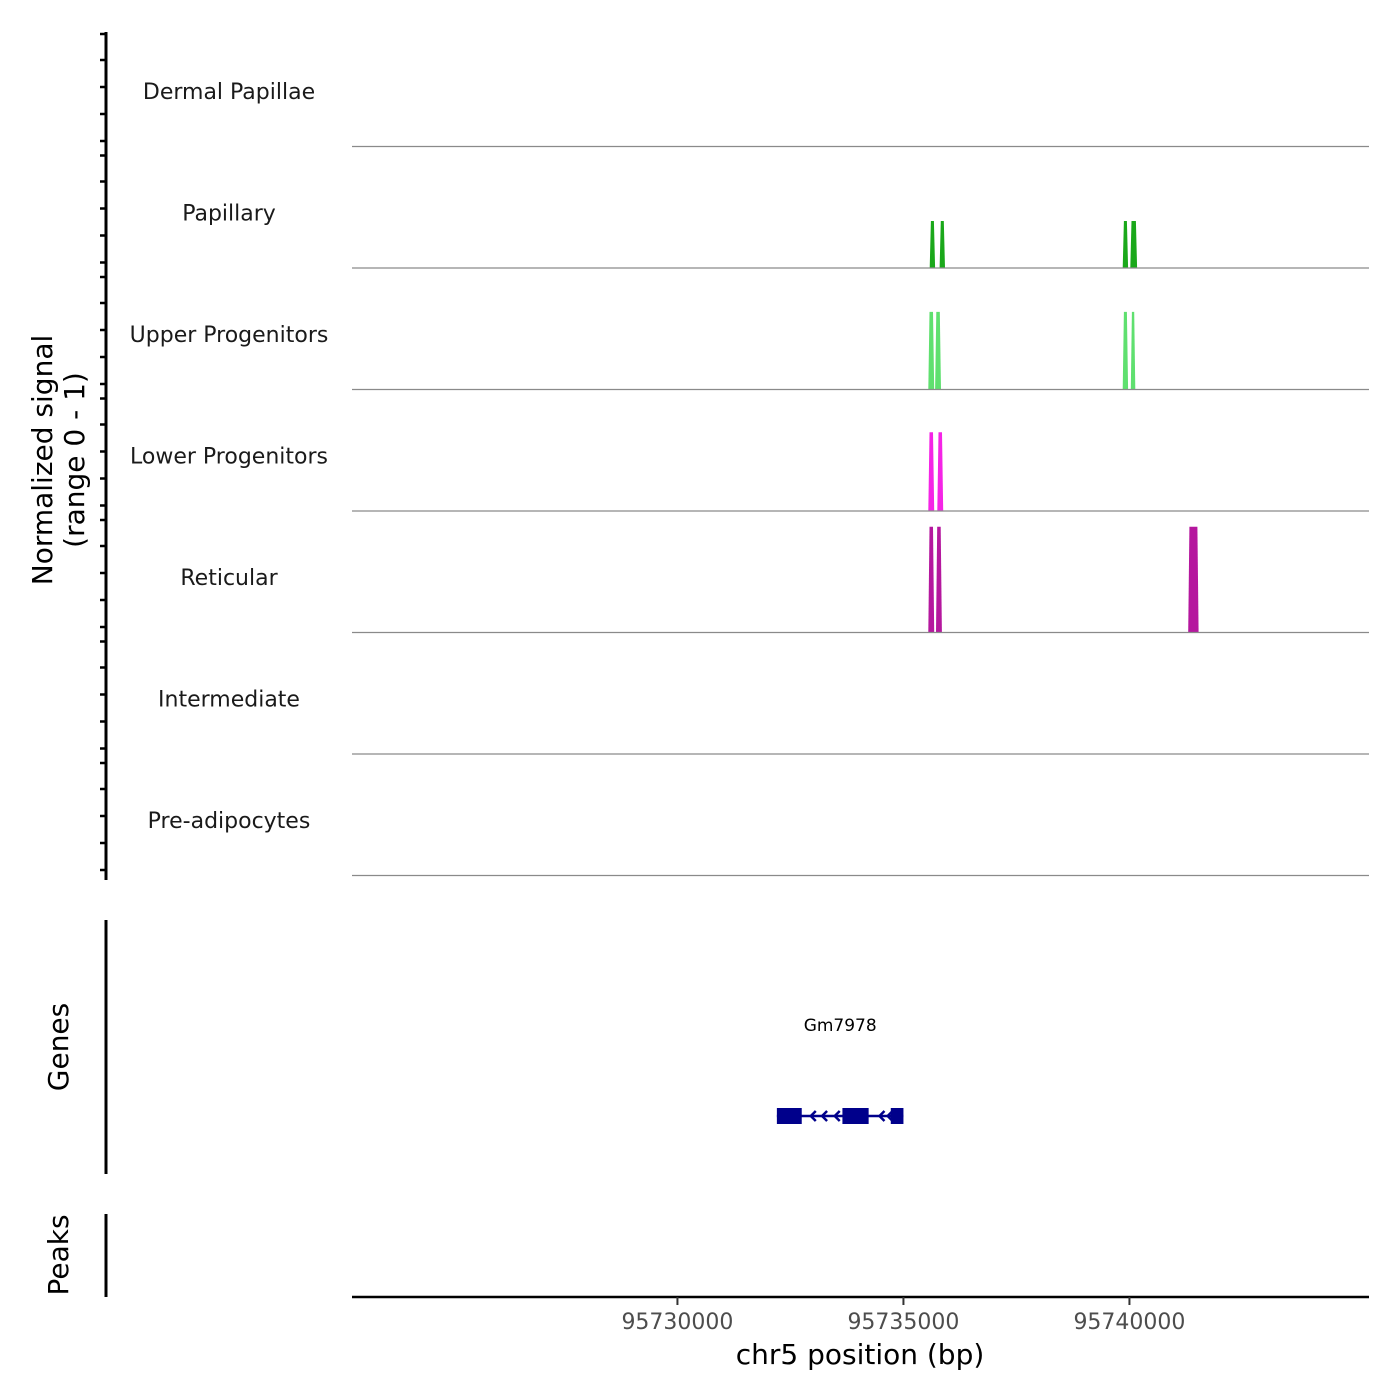  I want to click on track-lower-progenitors: Lower Progenitors, so click(749, 449).